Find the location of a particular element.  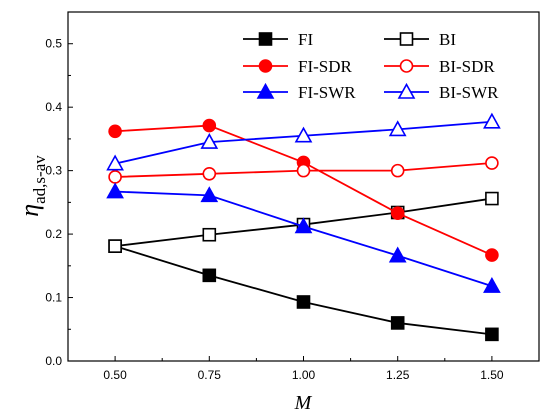

series-bi-sdr is located at coordinates (303, 170).